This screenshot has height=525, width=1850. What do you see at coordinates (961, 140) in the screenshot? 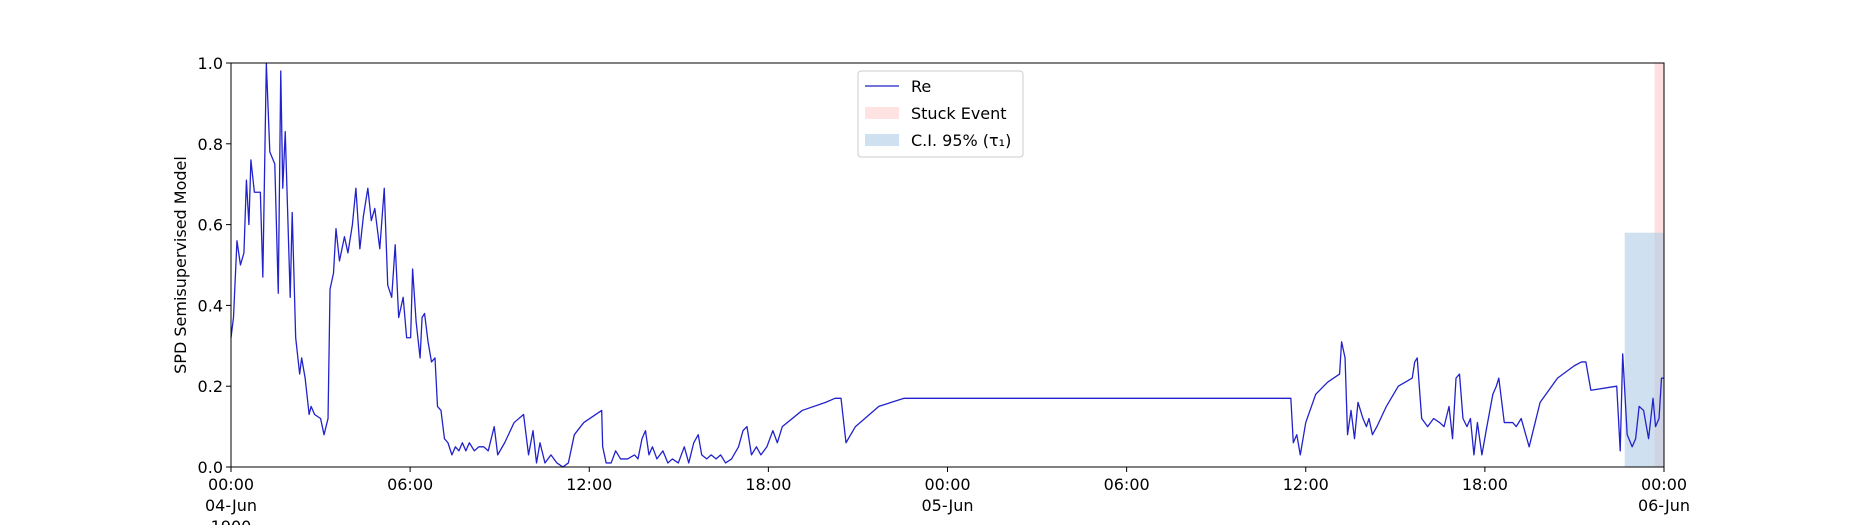
I see `legend-label: C.I. 95% (τ₁)` at bounding box center [961, 140].